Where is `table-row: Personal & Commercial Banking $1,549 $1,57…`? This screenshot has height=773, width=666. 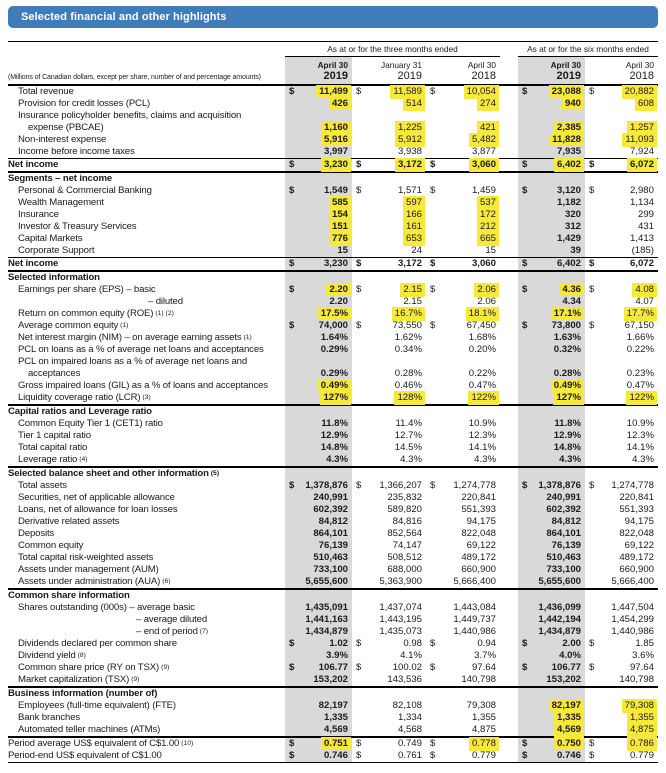
table-row: Personal & Commercial Banking $1,549 $1,57… is located at coordinates (333, 191).